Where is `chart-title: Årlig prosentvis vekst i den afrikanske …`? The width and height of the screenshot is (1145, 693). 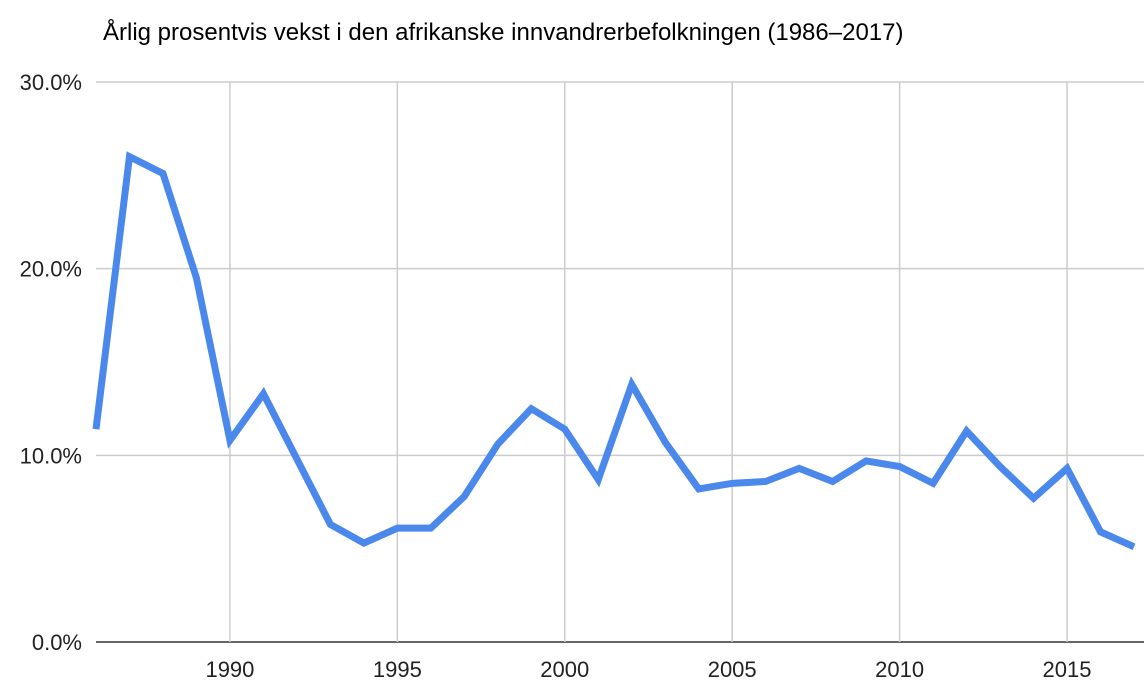 chart-title: Årlig prosentvis vekst i den afrikanske … is located at coordinates (503, 32).